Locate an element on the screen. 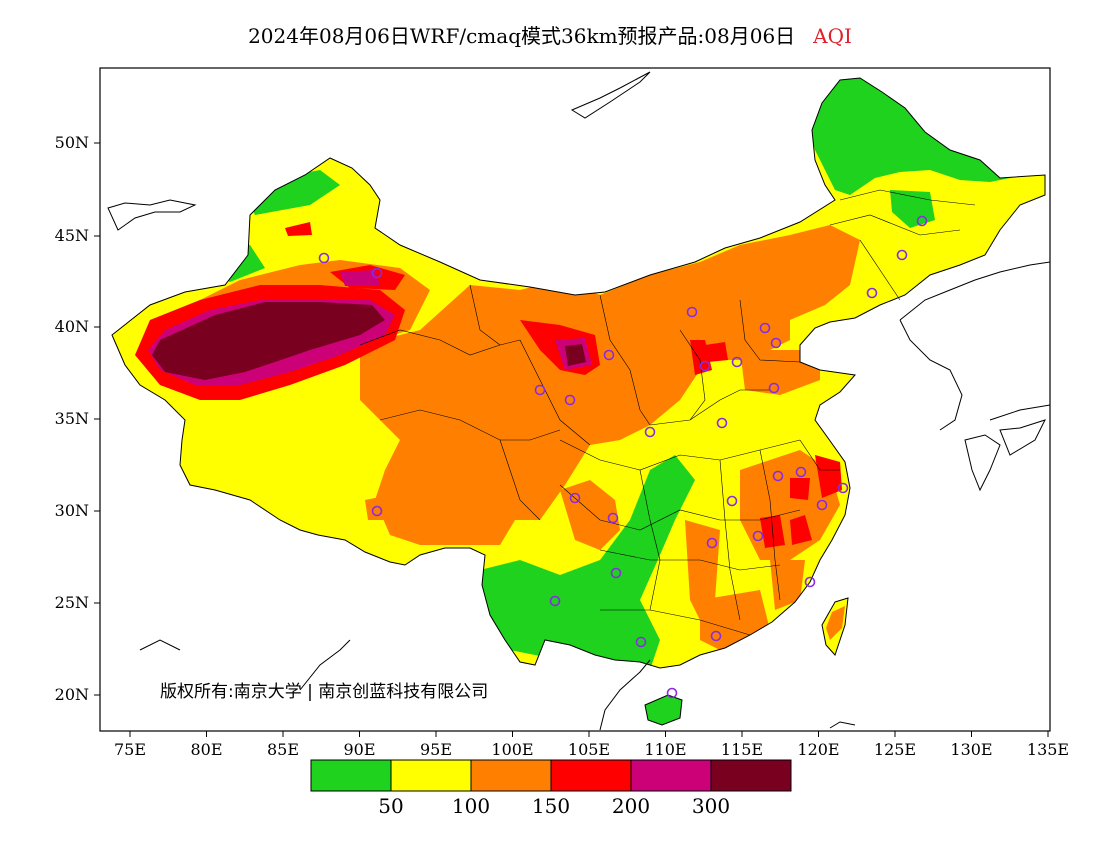 The height and width of the screenshot is (850, 1100). lat-label: 40N is located at coordinates (72, 326).